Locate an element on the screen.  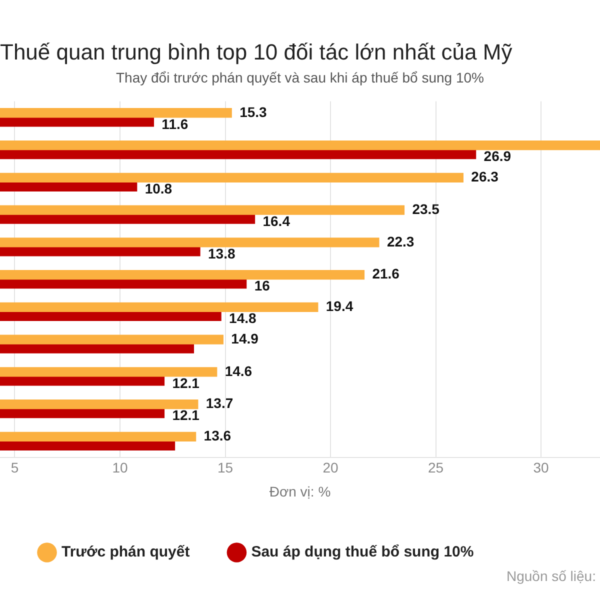
data-label: 14.9 is located at coordinates (245, 338).